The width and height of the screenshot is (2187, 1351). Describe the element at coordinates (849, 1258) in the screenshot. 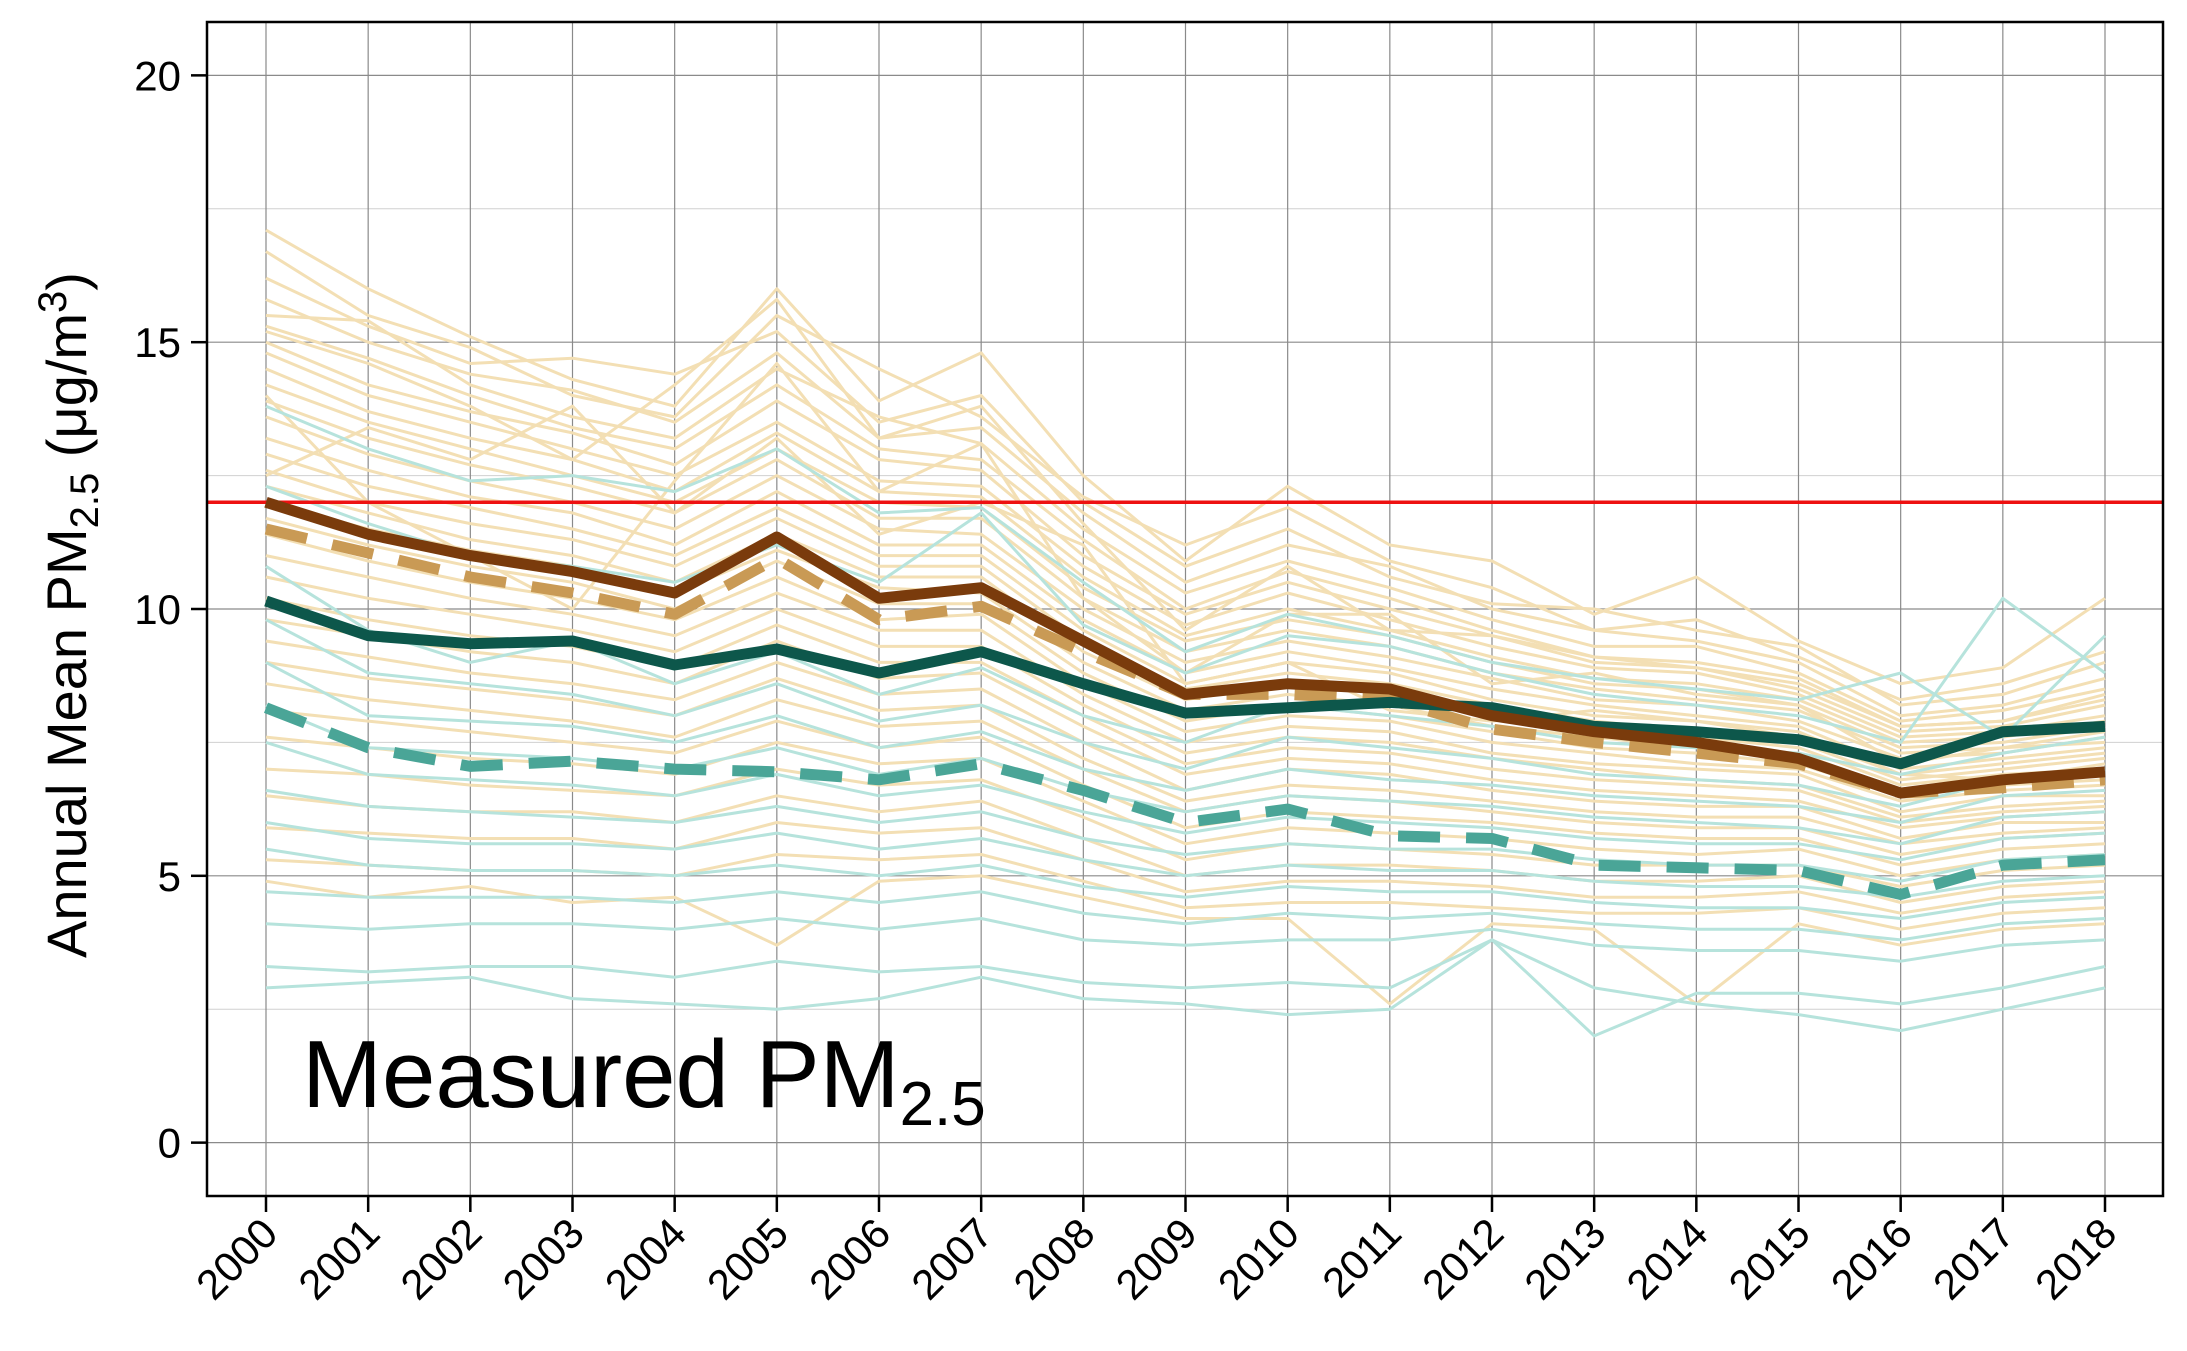

I see `x-tick-label: 2006` at that location.